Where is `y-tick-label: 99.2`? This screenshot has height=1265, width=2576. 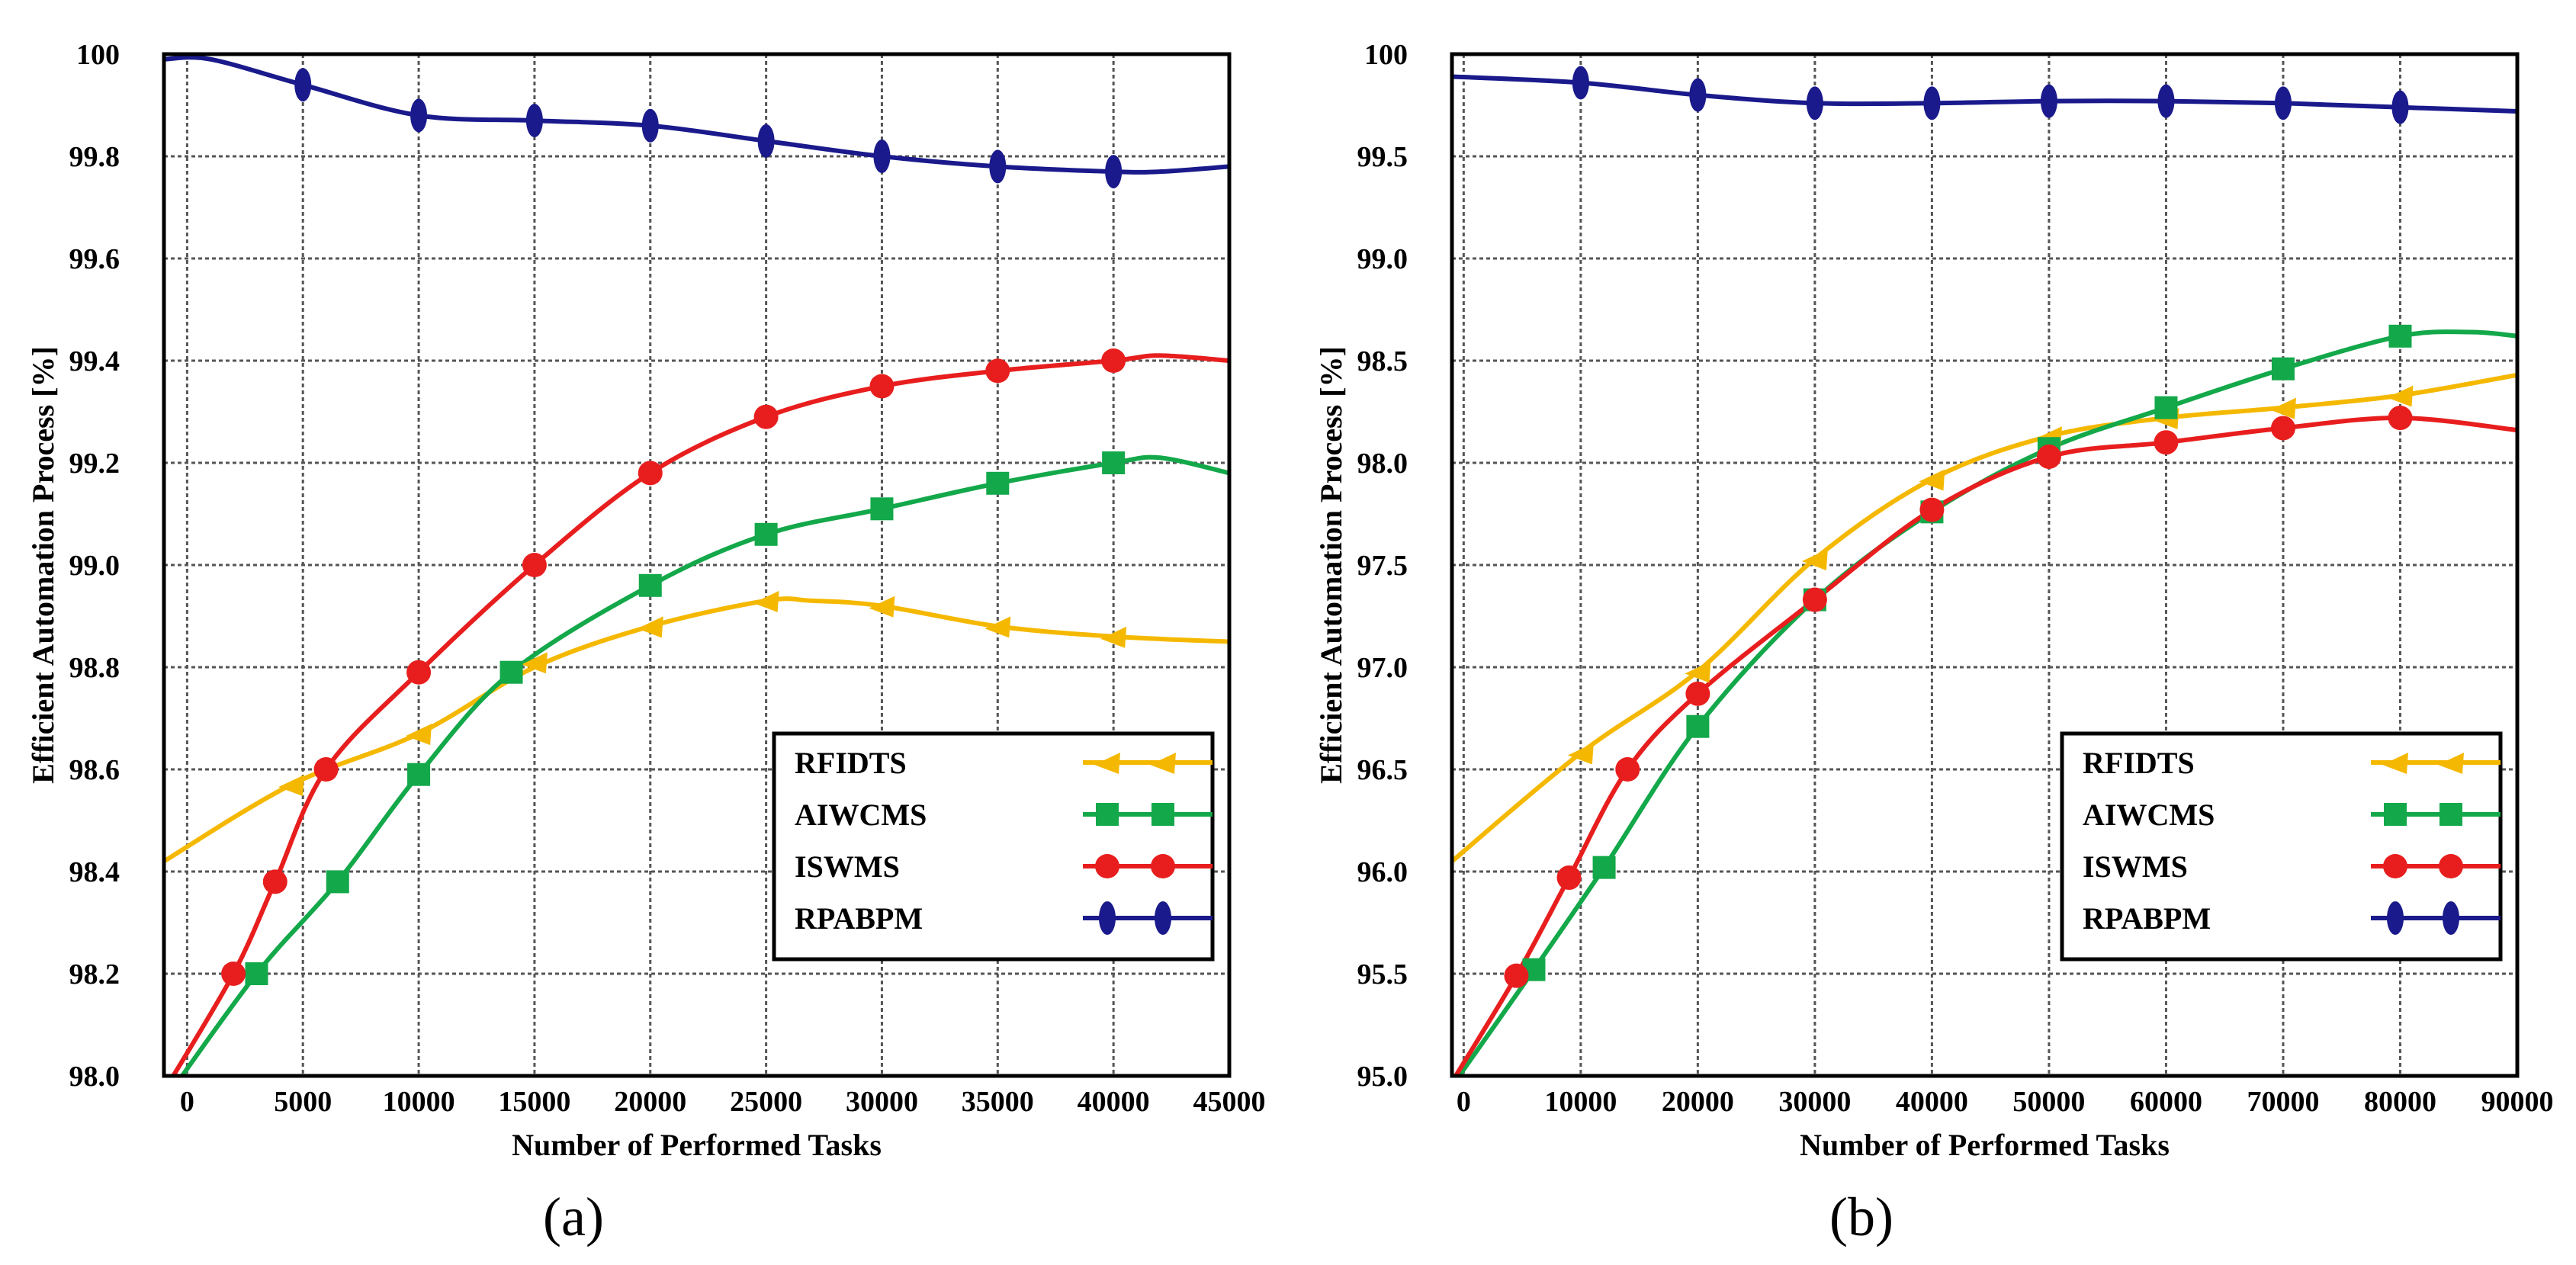 y-tick-label: 99.2 is located at coordinates (94, 464).